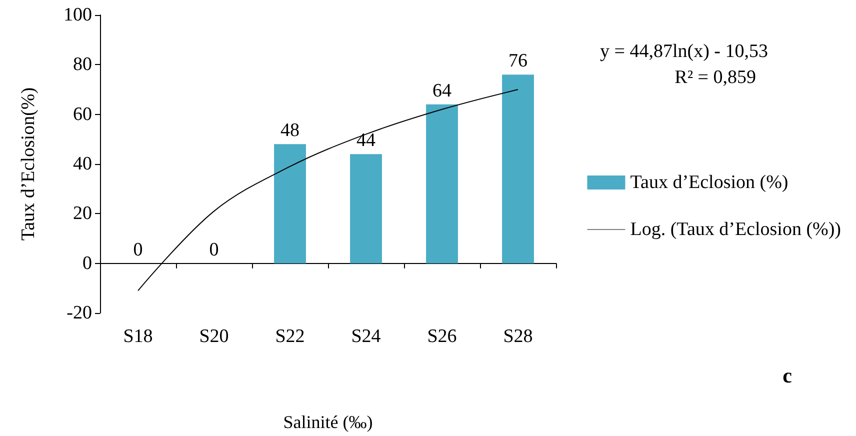 The height and width of the screenshot is (436, 856). Describe the element at coordinates (28, 164) in the screenshot. I see `y-axis-title: Taux d’Eclosion(%)` at that location.